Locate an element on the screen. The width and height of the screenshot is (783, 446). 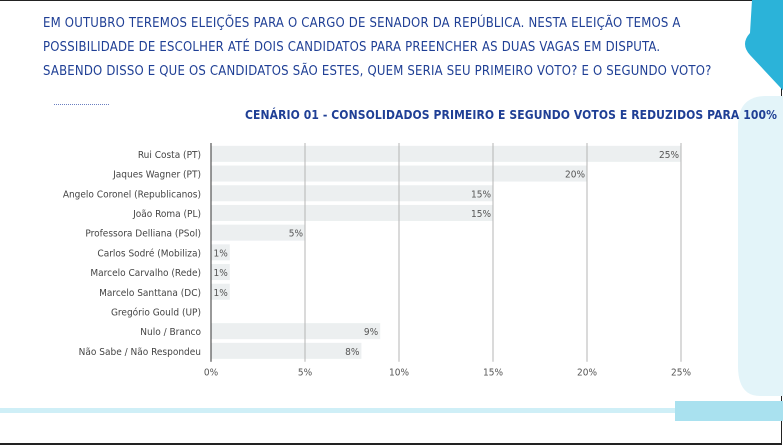
data-label: 20% is located at coordinates (575, 175).